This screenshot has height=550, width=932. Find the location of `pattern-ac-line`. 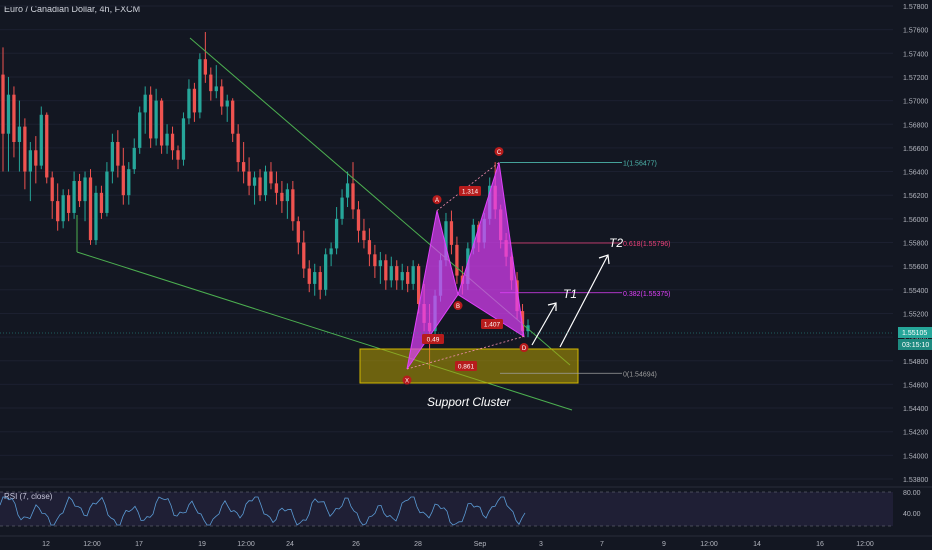

pattern-ac-line is located at coordinates (468, 186).